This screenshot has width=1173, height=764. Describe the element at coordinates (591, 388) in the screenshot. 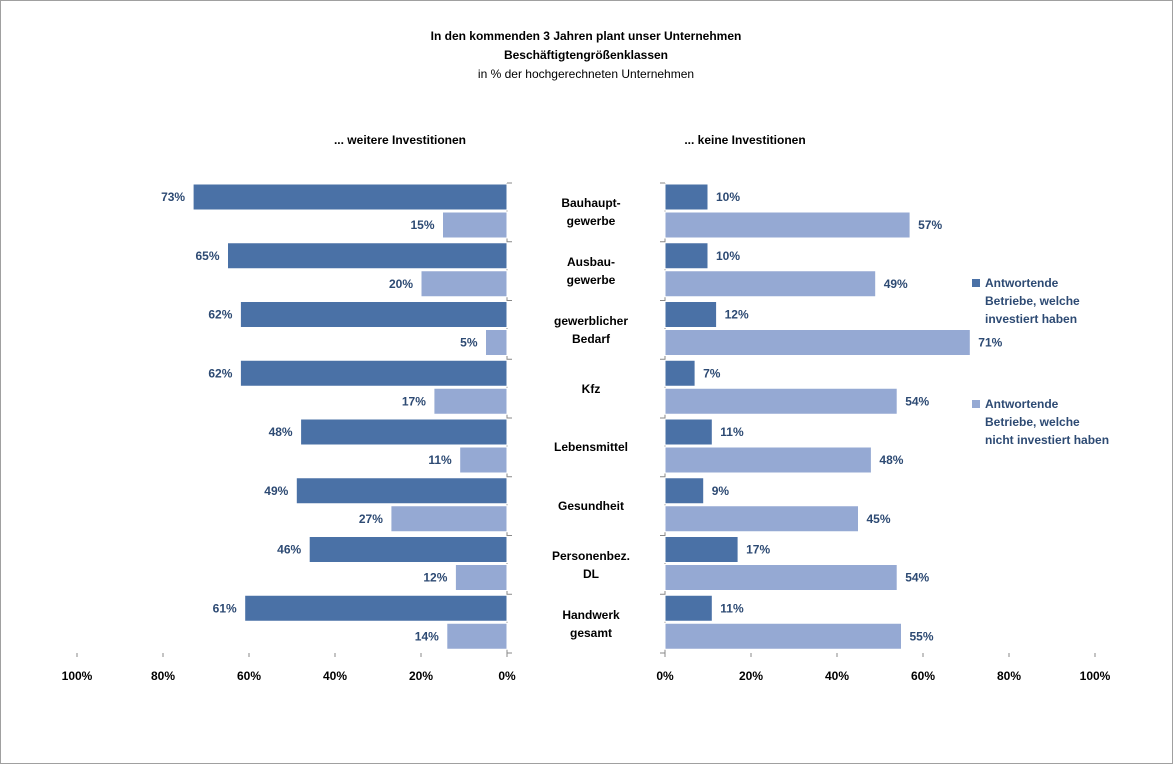

I see `category-label: Kfz` at that location.